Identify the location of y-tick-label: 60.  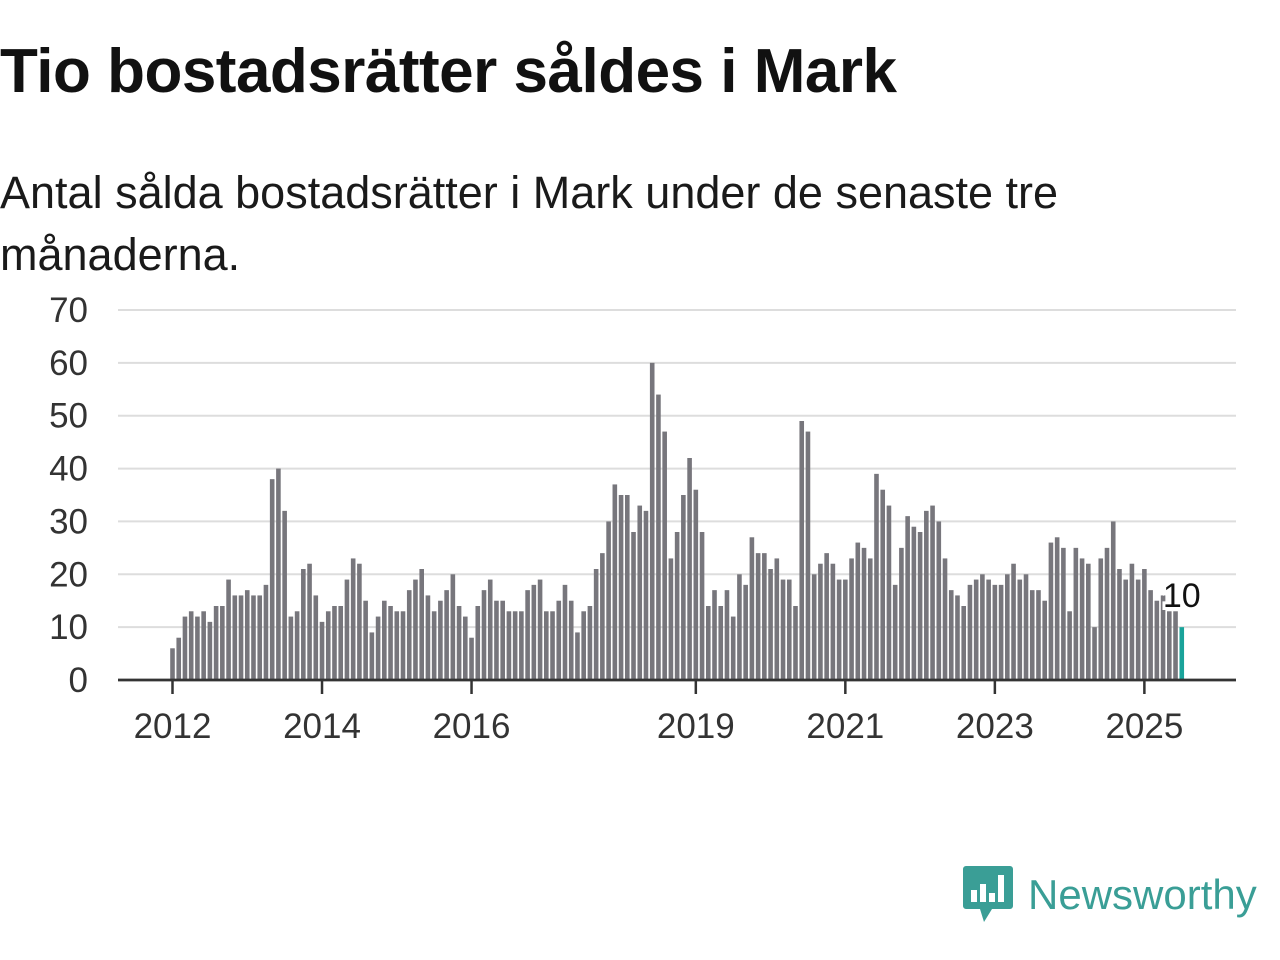
(68, 363).